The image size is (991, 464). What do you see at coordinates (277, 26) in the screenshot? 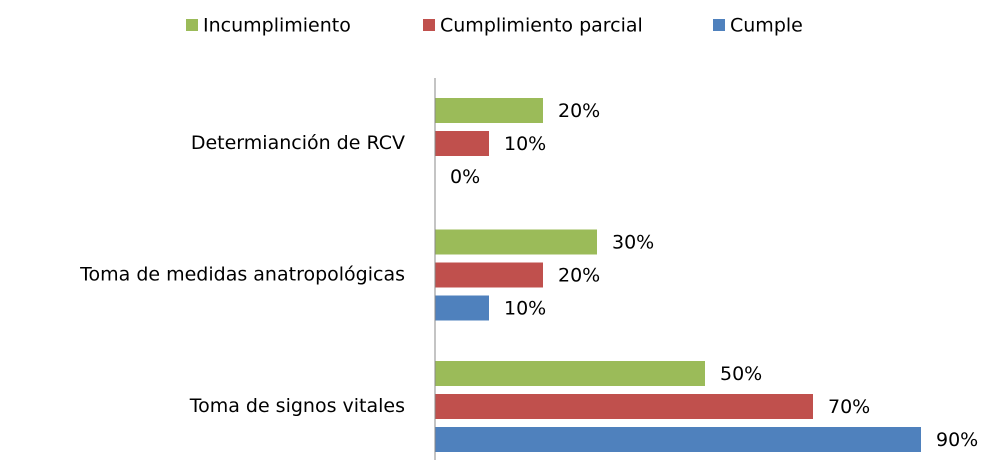
I see `legend-label: Incumplimiento` at bounding box center [277, 26].